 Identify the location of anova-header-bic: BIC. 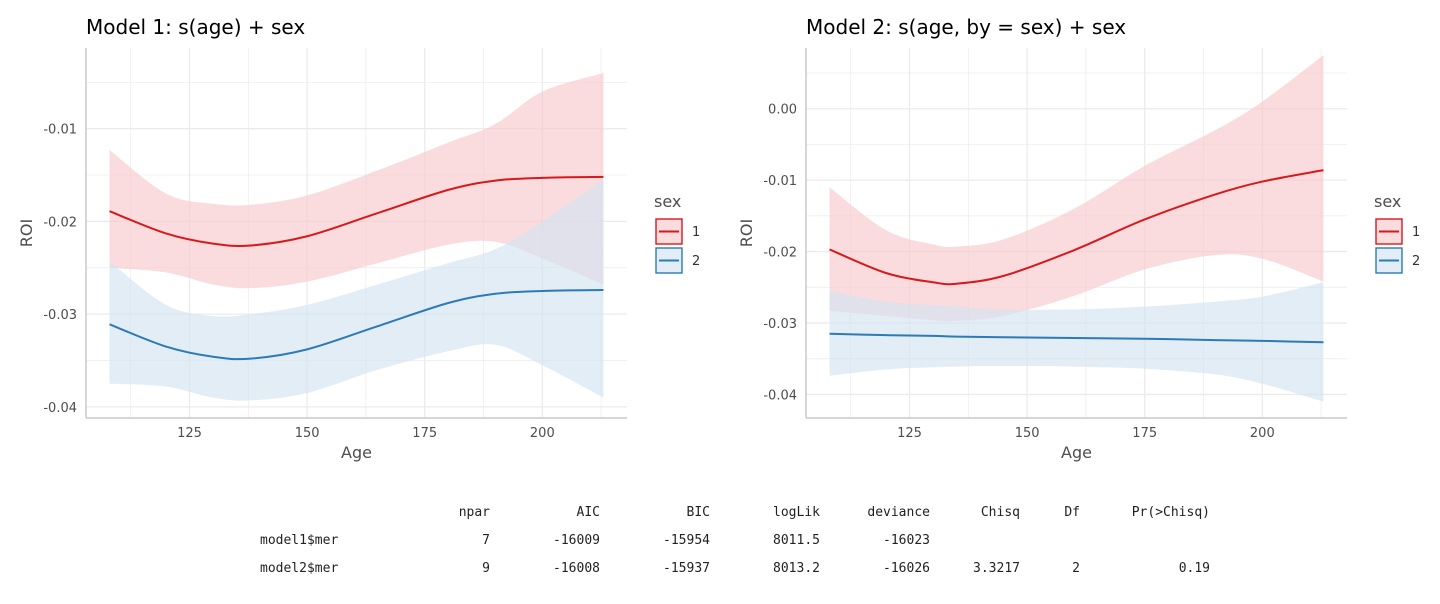
(698, 512).